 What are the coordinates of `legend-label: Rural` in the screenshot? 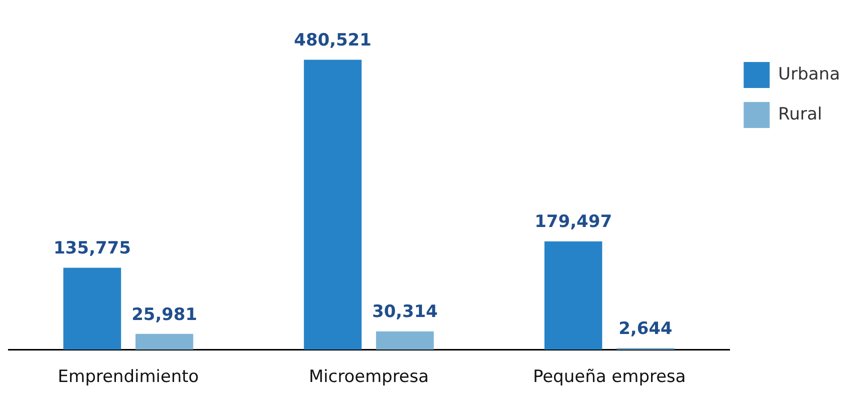 It's located at (800, 114).